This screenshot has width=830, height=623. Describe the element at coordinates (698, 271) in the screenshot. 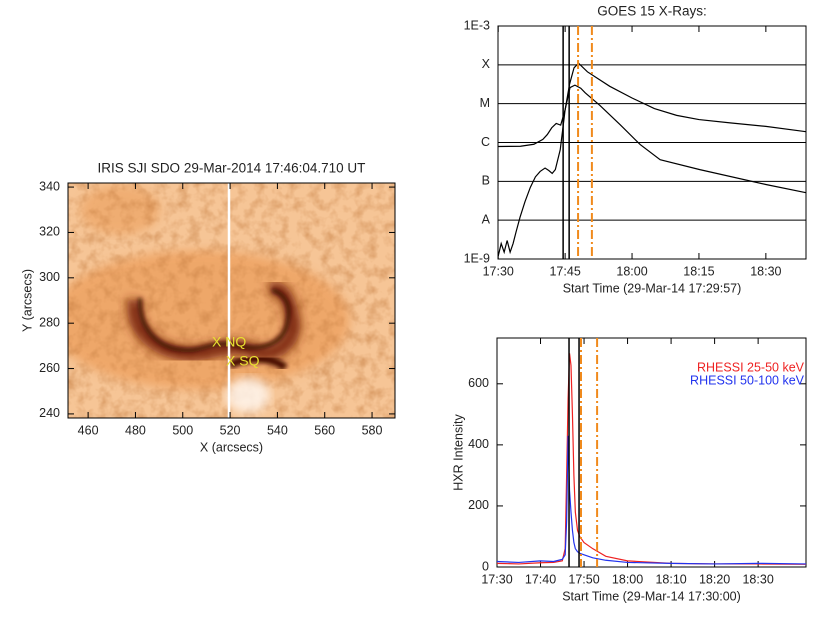

I see `x-tick-label: 18:15` at that location.